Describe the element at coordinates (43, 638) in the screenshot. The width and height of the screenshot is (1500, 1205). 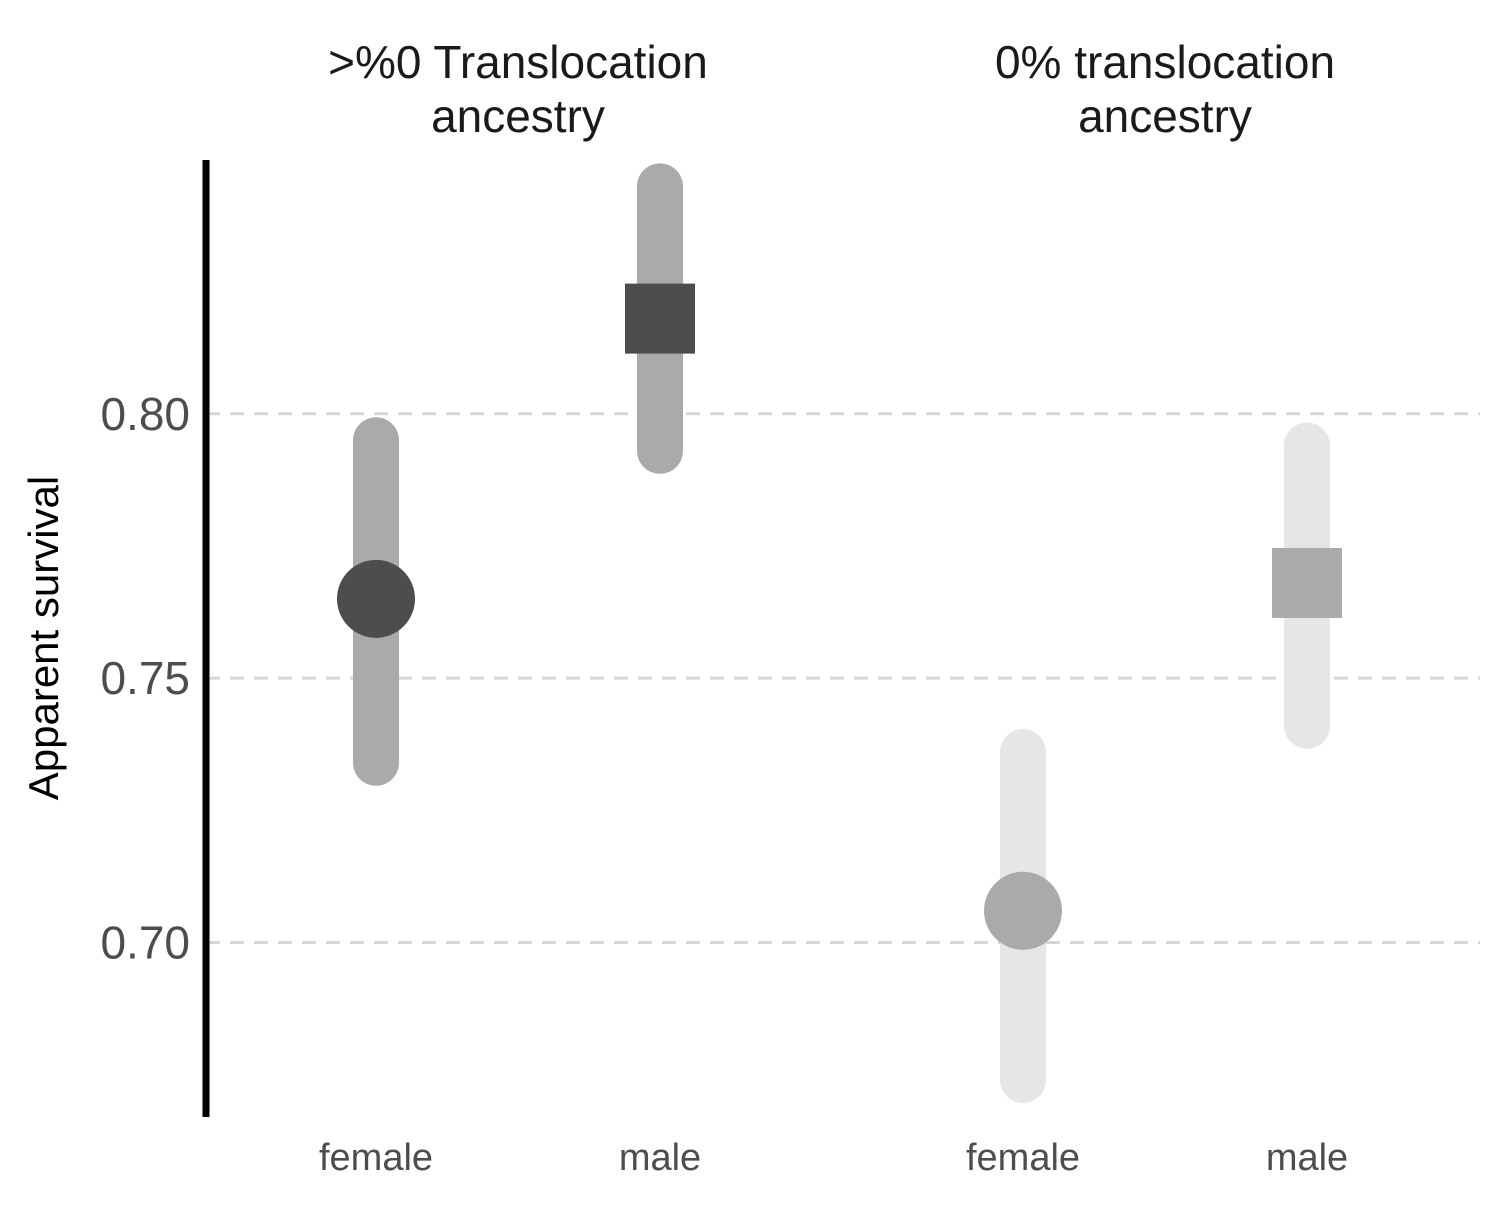
I see `y-axis-title: Apparent survival` at that location.